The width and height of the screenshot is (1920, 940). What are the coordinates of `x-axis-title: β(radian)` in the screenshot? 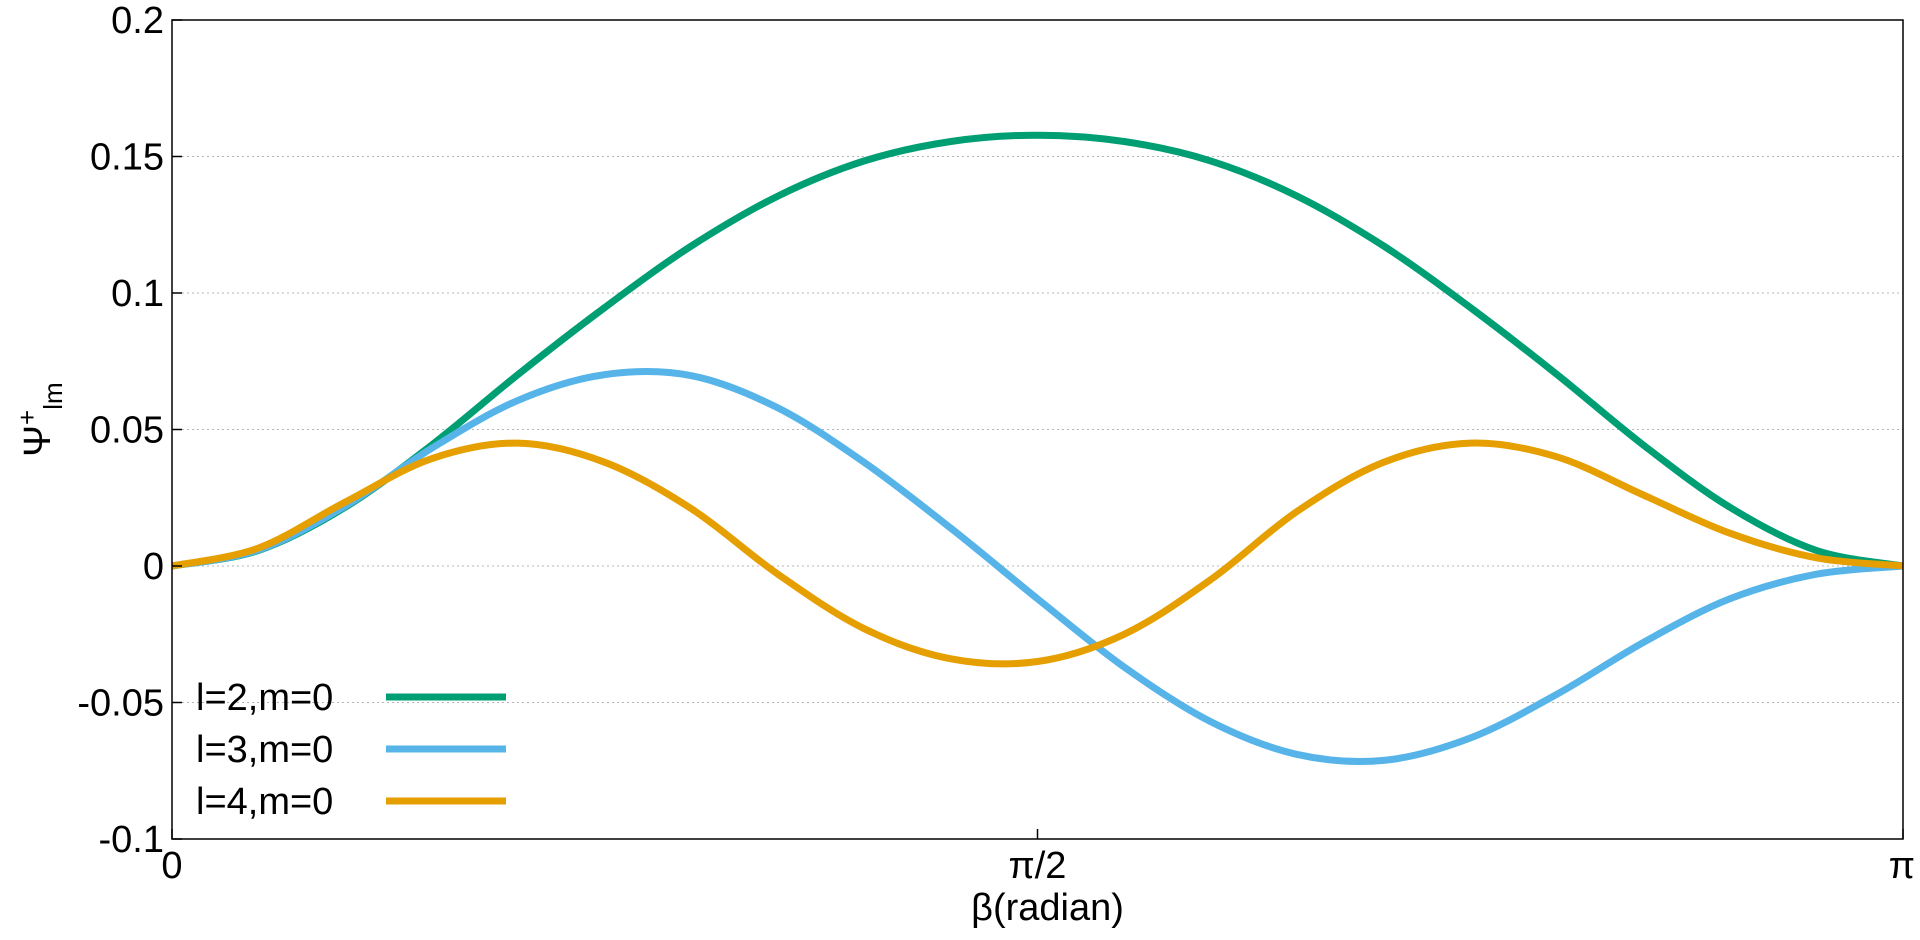 It's located at (1047, 908).